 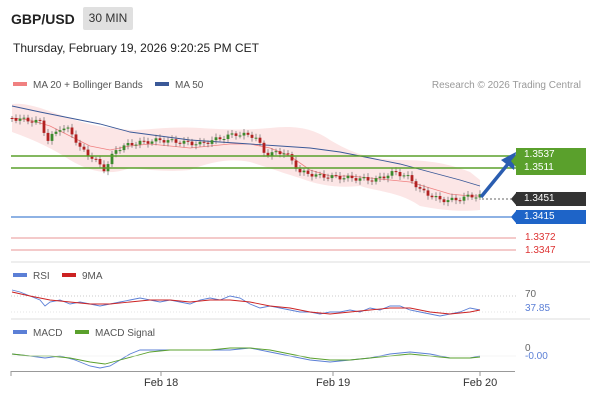 What do you see at coordinates (246, 303) in the screenshot?
I see `rsi-ma-line` at bounding box center [246, 303].